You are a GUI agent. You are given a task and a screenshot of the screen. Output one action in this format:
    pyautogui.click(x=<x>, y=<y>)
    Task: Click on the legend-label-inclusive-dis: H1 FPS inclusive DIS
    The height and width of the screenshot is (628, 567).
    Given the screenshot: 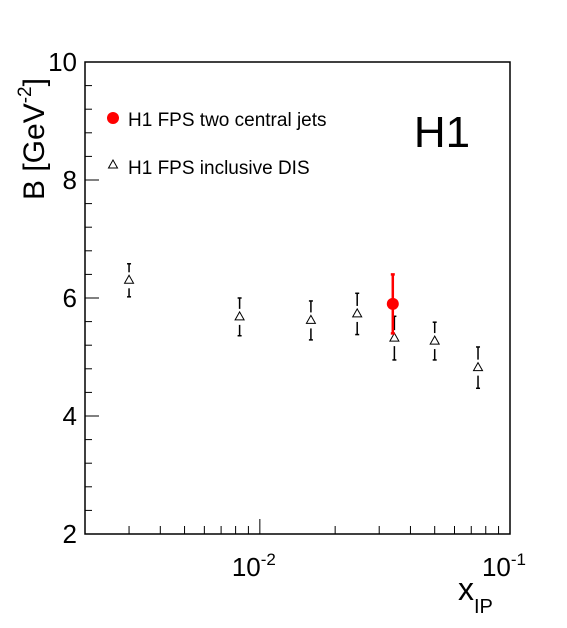 What is the action you would take?
    pyautogui.click(x=219, y=168)
    